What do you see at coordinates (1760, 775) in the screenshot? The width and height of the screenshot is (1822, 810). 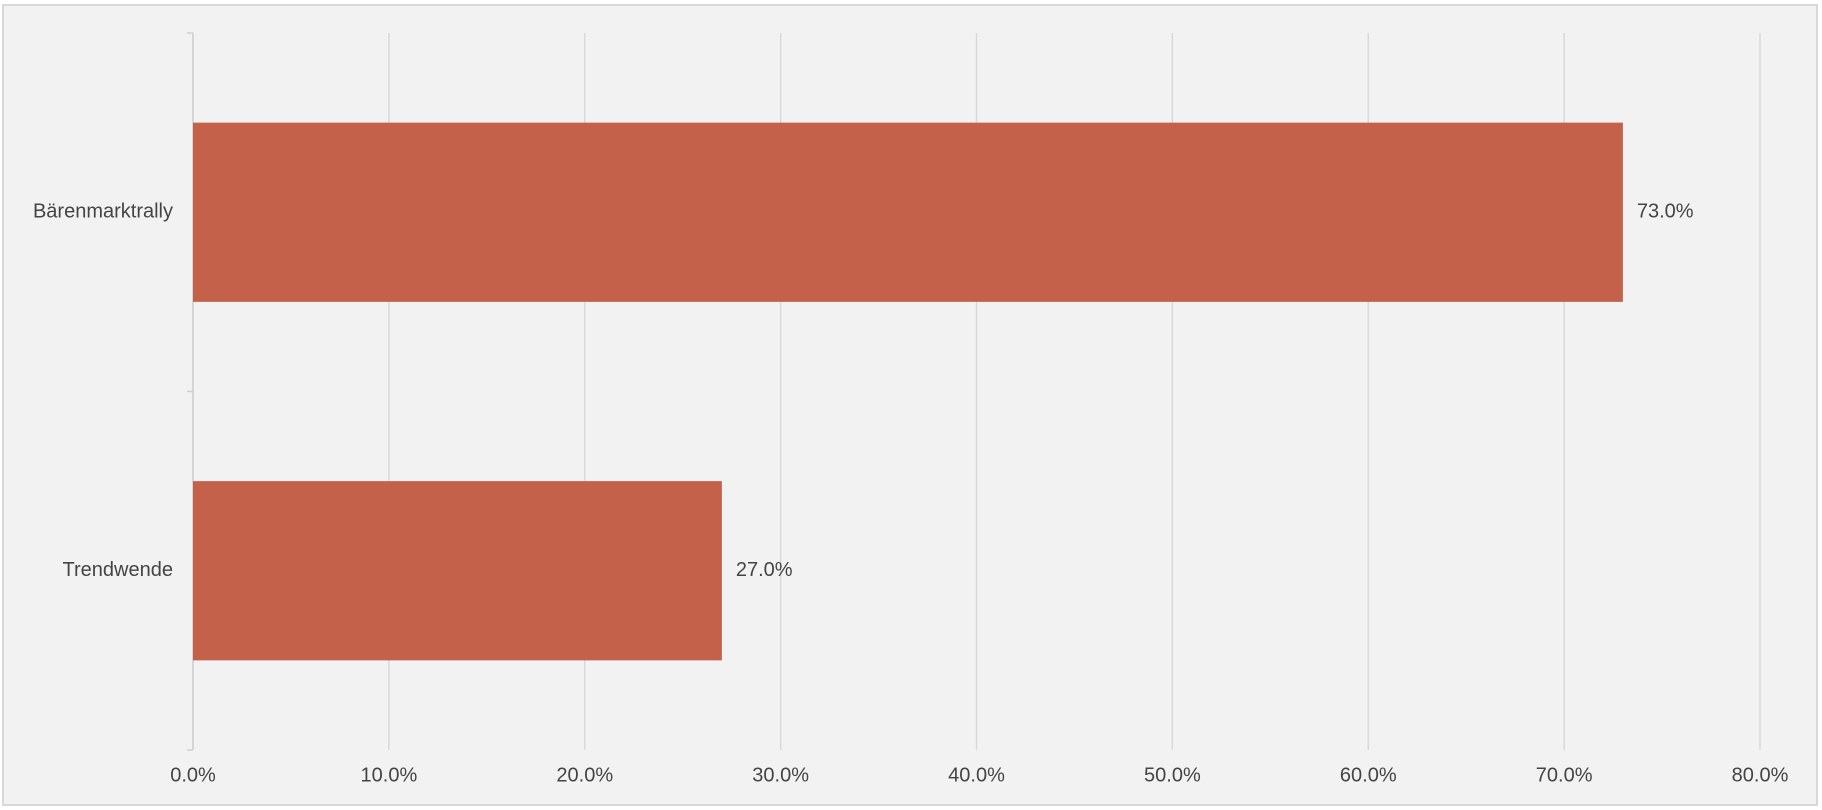 I see `x-tick-label: 80.0%` at bounding box center [1760, 775].